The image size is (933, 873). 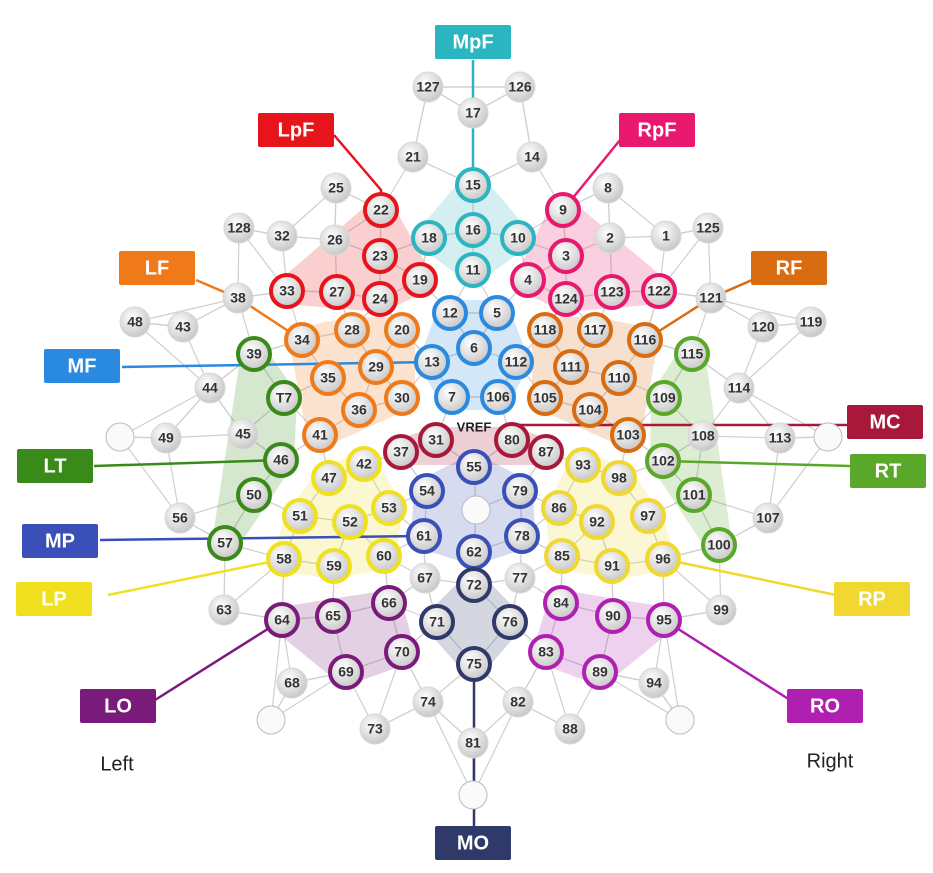 What do you see at coordinates (532, 157) in the screenshot?
I see `electrode-label: 14` at bounding box center [532, 157].